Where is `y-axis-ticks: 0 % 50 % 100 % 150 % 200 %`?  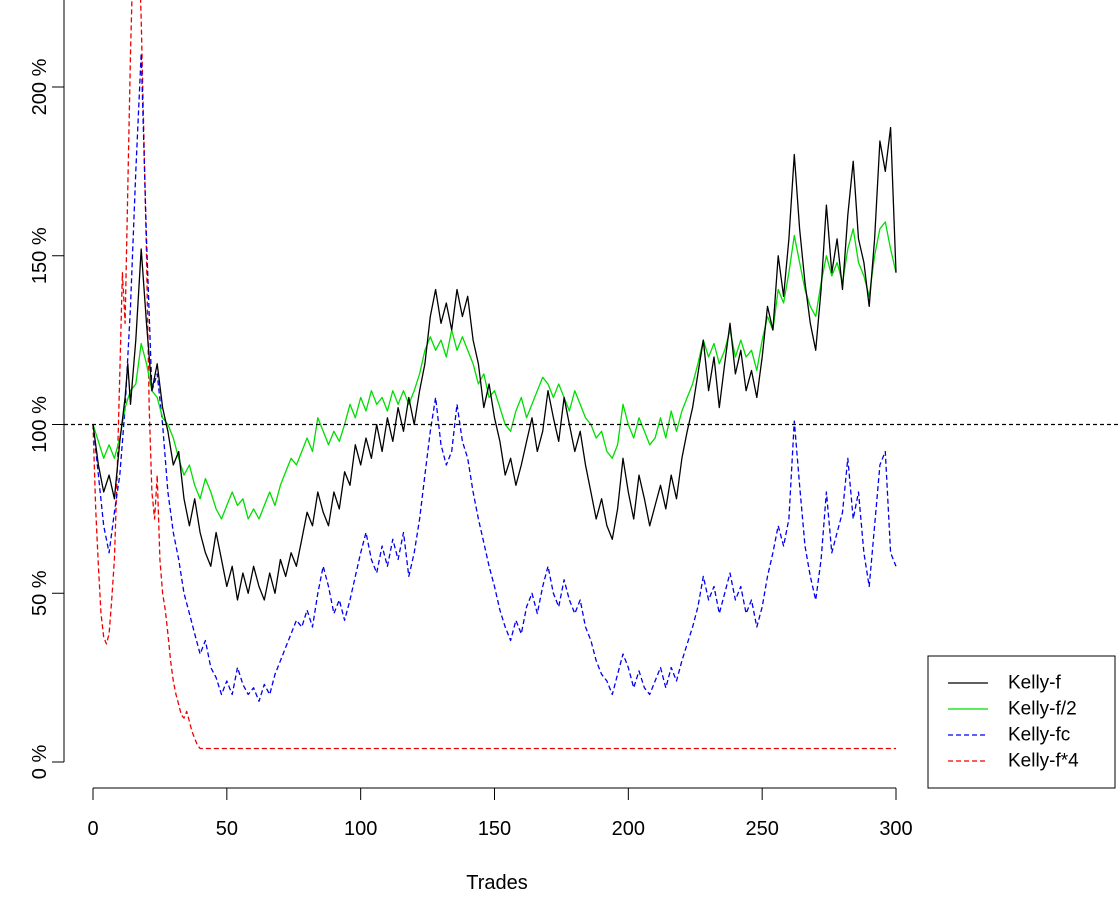 y-axis-ticks: 0 % 50 % 100 % 150 % 200 % is located at coordinates (46, 418).